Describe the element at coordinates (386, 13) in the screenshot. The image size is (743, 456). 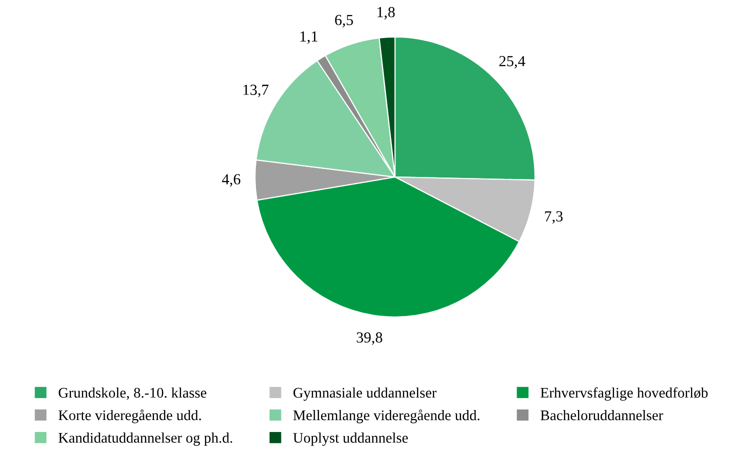
I see `data-label: 1,8` at that location.